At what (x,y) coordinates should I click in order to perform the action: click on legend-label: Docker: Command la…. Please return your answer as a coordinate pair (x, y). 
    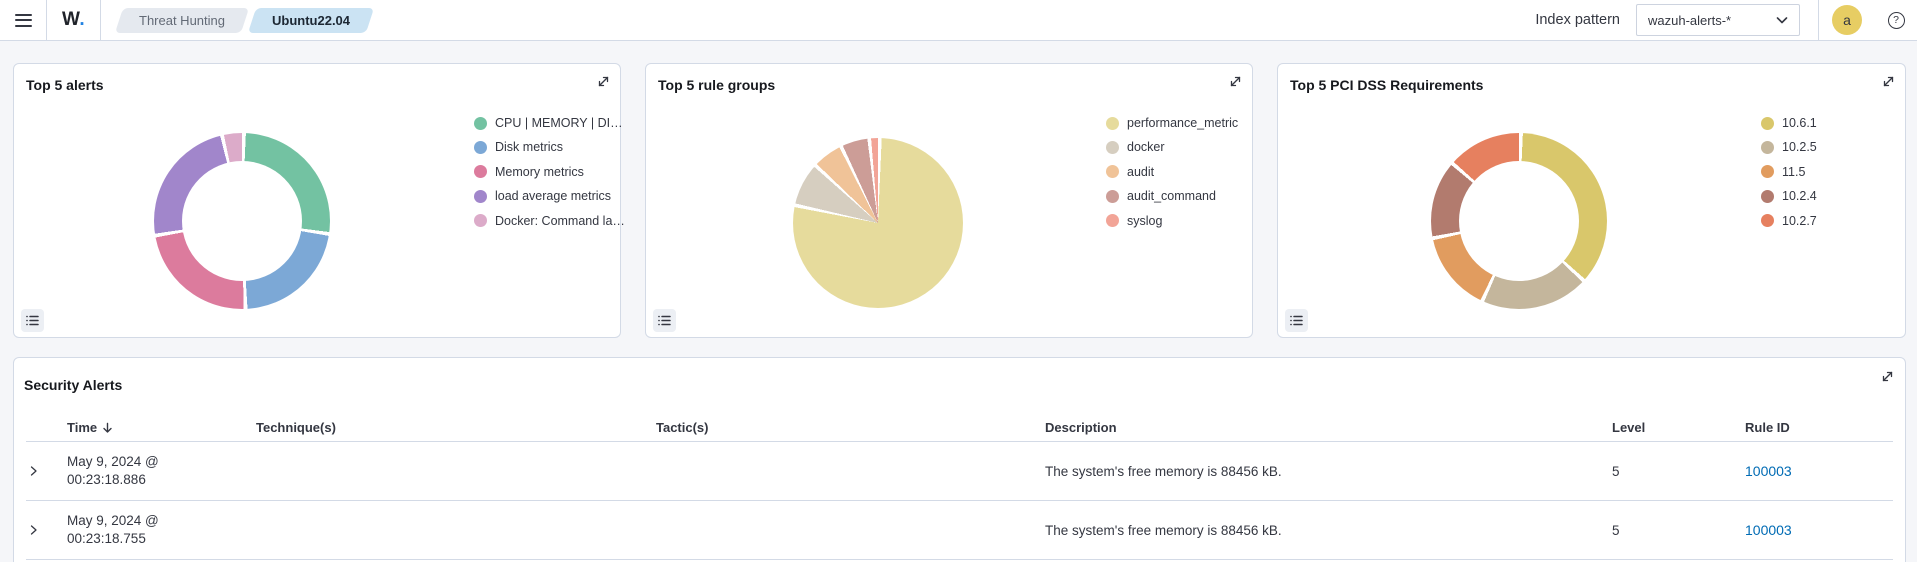
    Looking at the image, I should click on (560, 220).